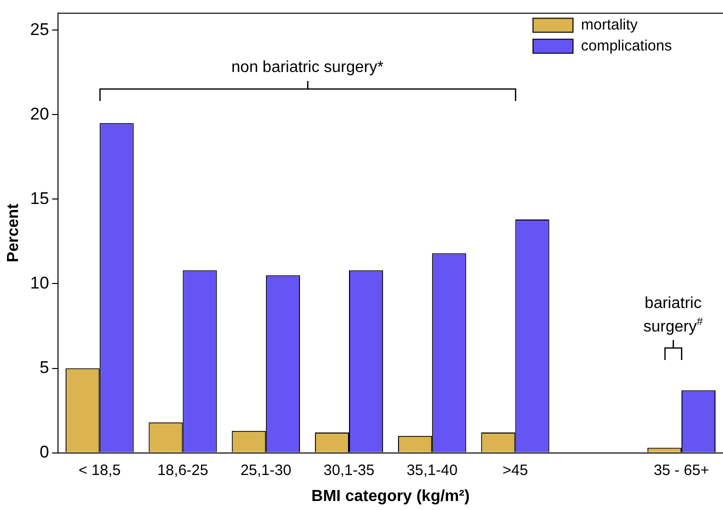 The image size is (723, 510). Describe the element at coordinates (45, 367) in the screenshot. I see `y-tick-label: 5` at that location.